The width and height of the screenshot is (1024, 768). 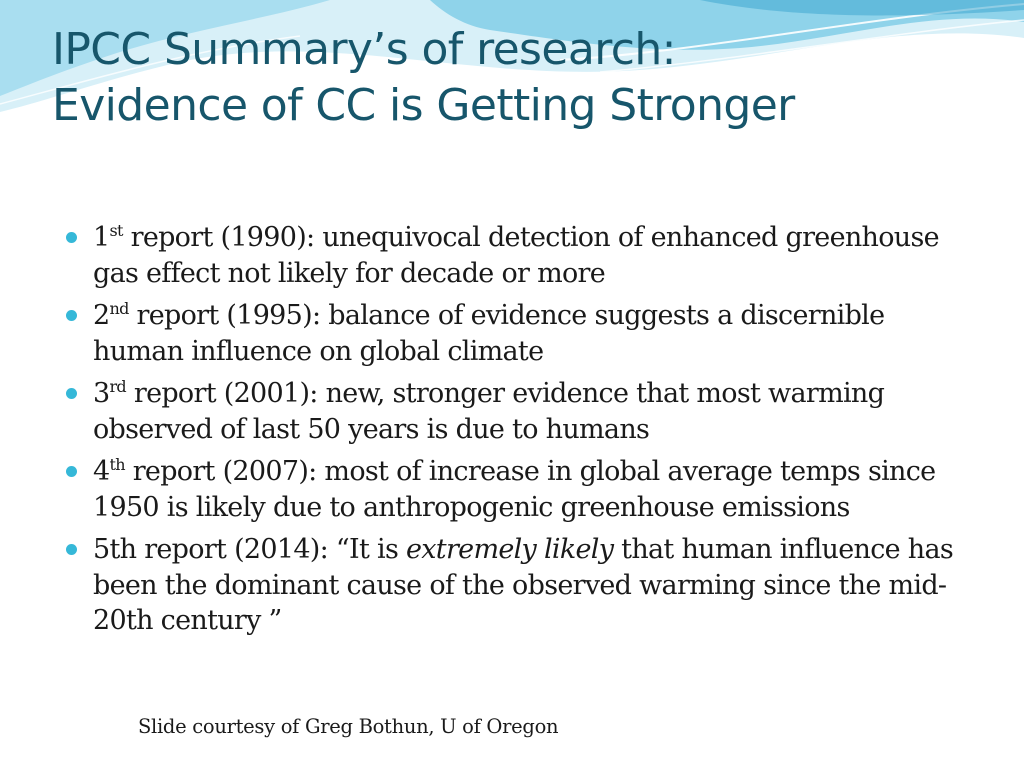 What do you see at coordinates (423, 105) in the screenshot?
I see `title-line-2: Evidence of CC is Getting Stronger` at bounding box center [423, 105].